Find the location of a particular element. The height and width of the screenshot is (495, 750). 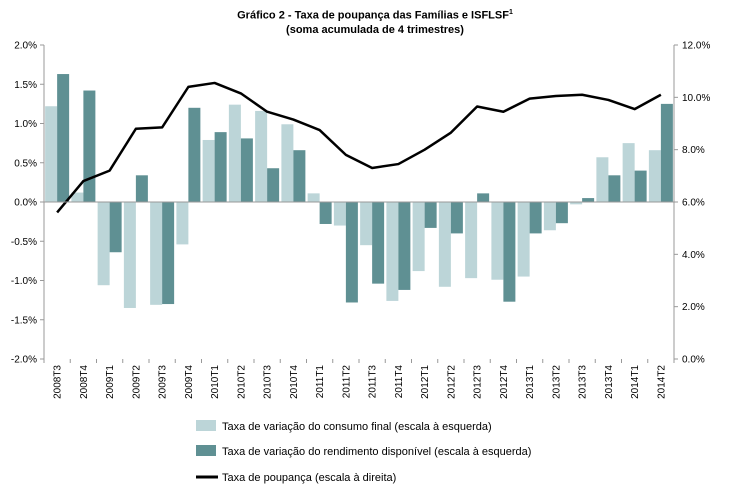

bar-consumo-2009T1 is located at coordinates (103, 244).